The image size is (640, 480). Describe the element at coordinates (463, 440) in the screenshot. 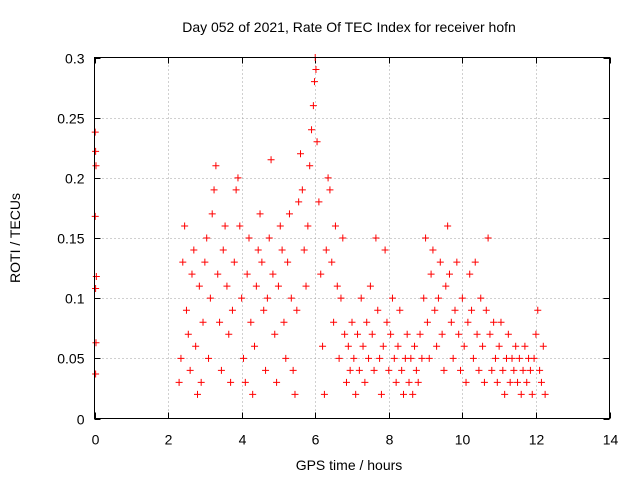

I see `x-tick-label: 10` at that location.